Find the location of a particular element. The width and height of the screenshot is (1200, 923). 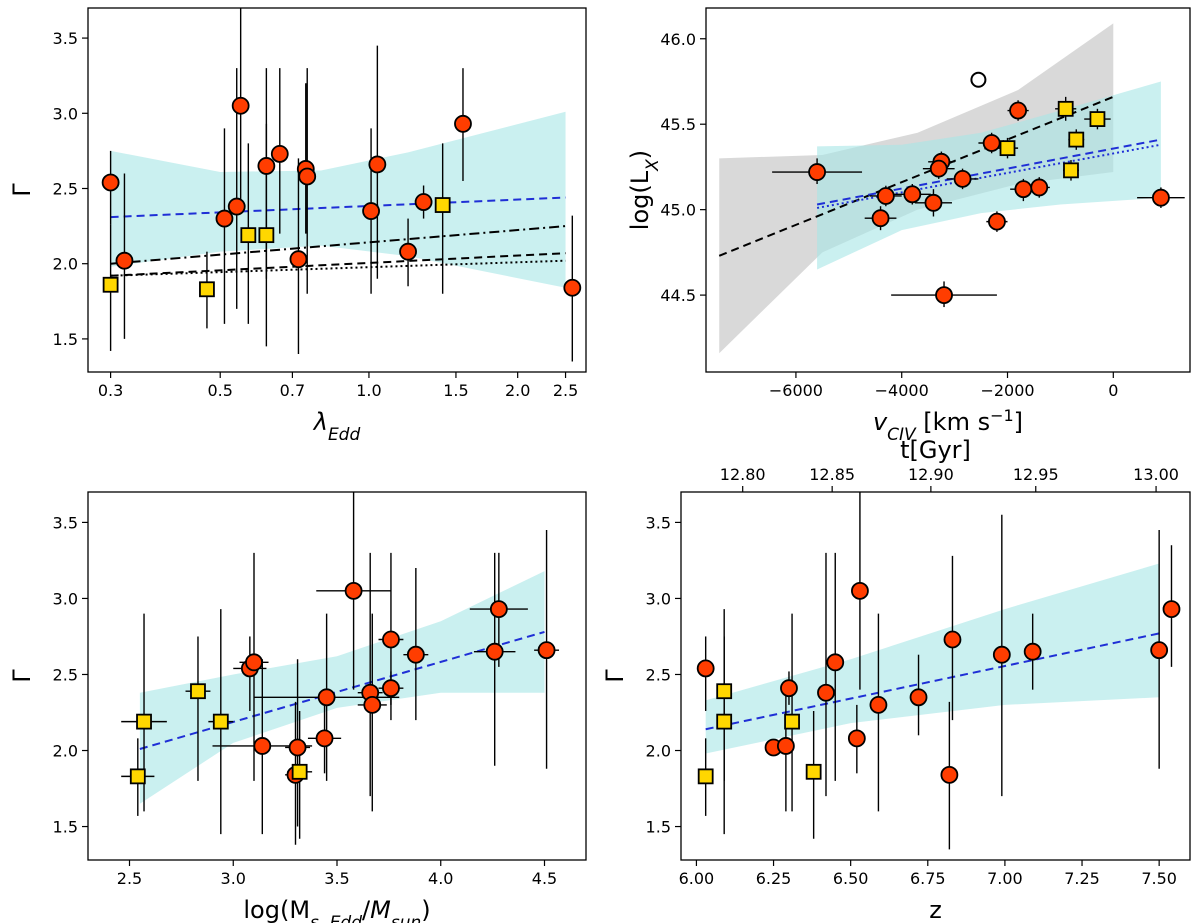

x-axis-label: vCIV [km s−1] is located at coordinates (948, 426).